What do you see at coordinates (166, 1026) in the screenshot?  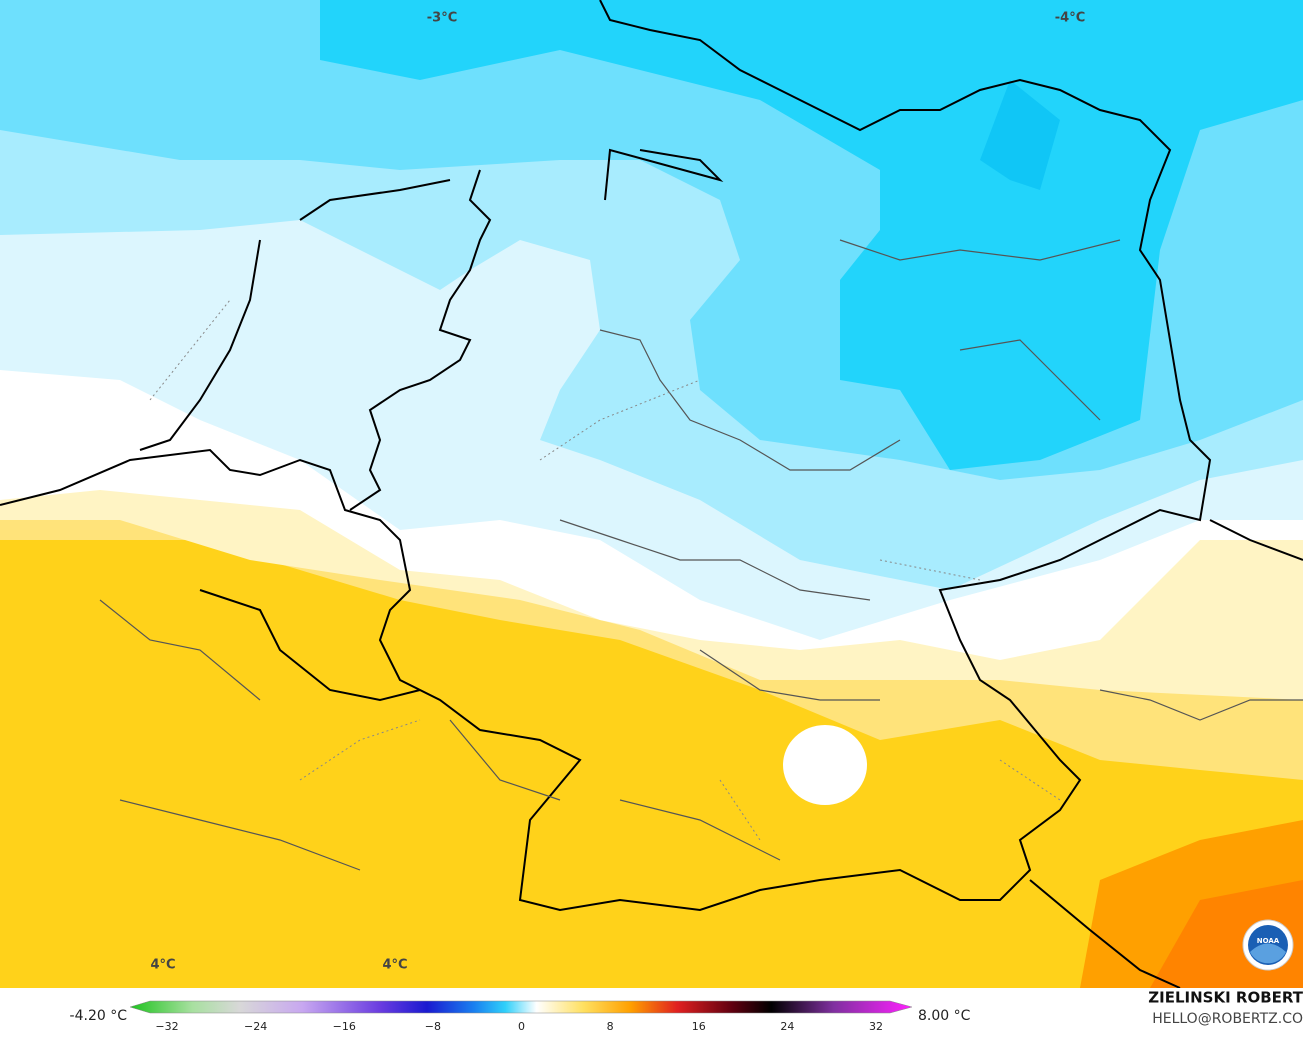 I see `colorbar-tick-label: −32` at bounding box center [166, 1026].